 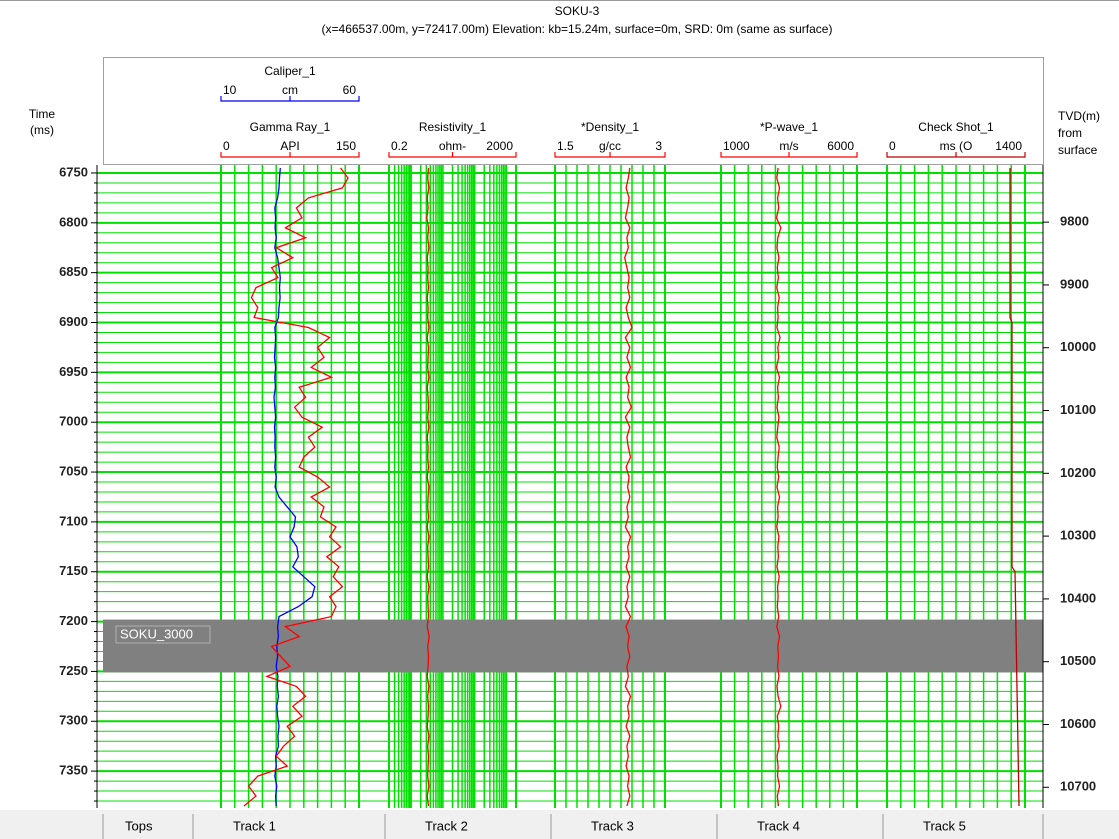 I want to click on curve-name: Resistivity_1, so click(x=453, y=127).